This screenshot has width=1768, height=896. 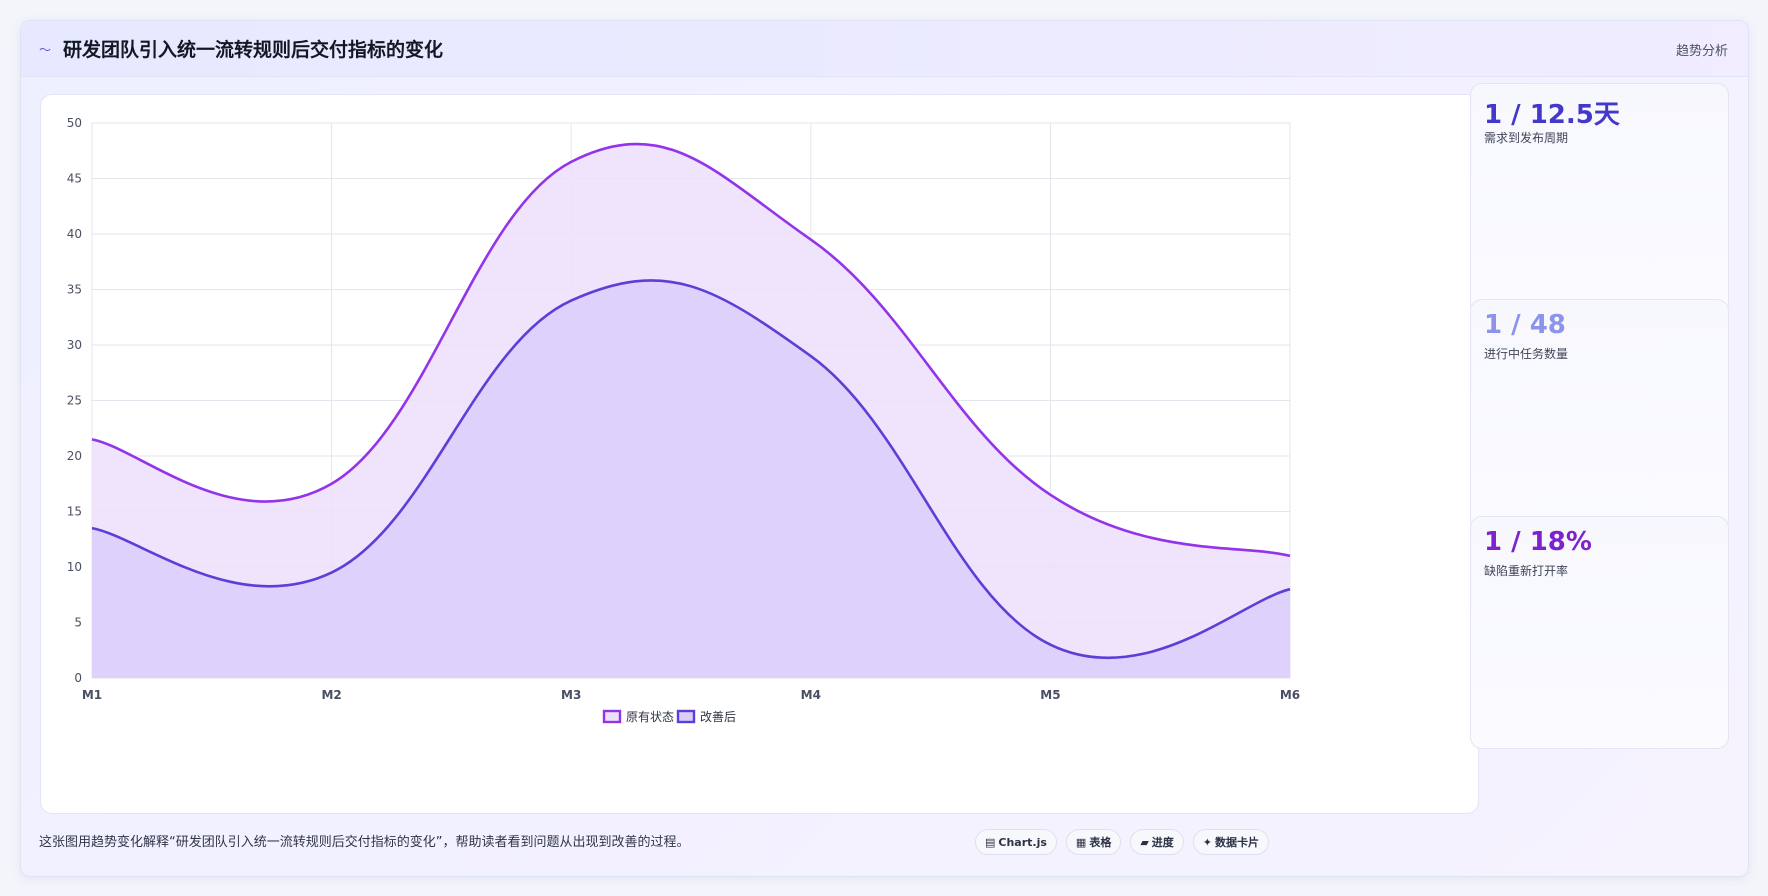 I want to click on y-tick-label: 15, so click(x=74, y=512).